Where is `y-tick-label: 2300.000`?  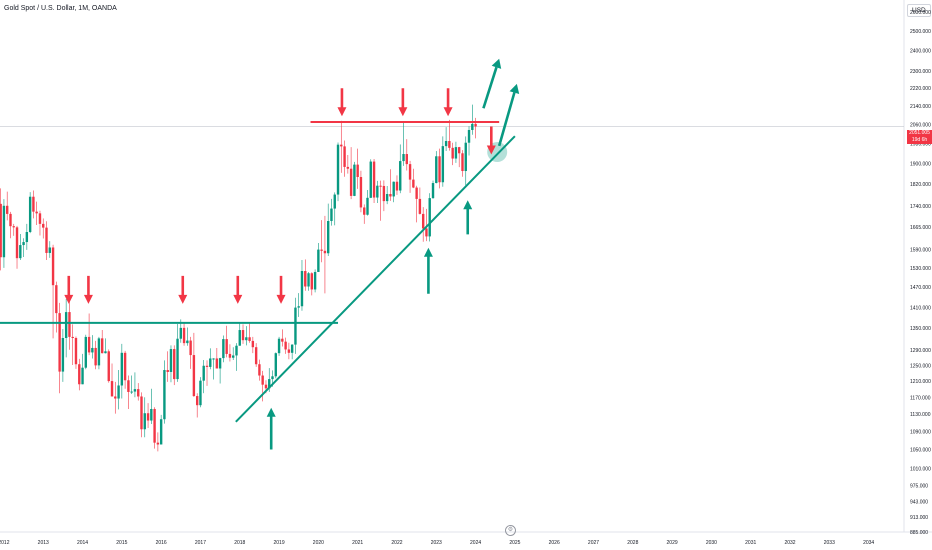
y-tick-label: 2300.000 is located at coordinates (920, 72).